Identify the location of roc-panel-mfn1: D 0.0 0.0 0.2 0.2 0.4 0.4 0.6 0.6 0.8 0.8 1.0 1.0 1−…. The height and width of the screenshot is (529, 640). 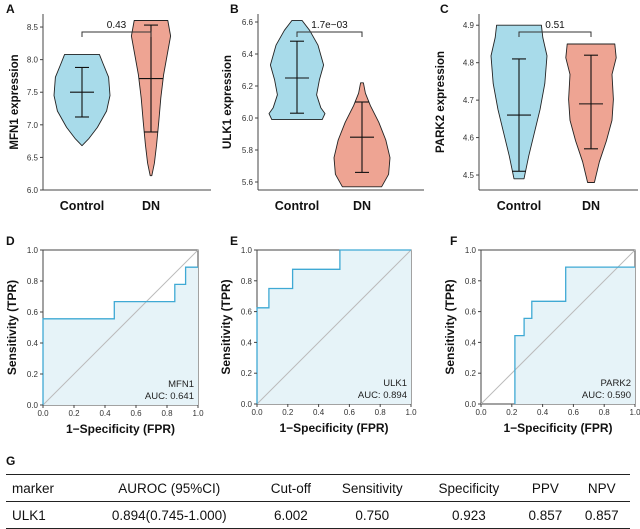
(106, 339).